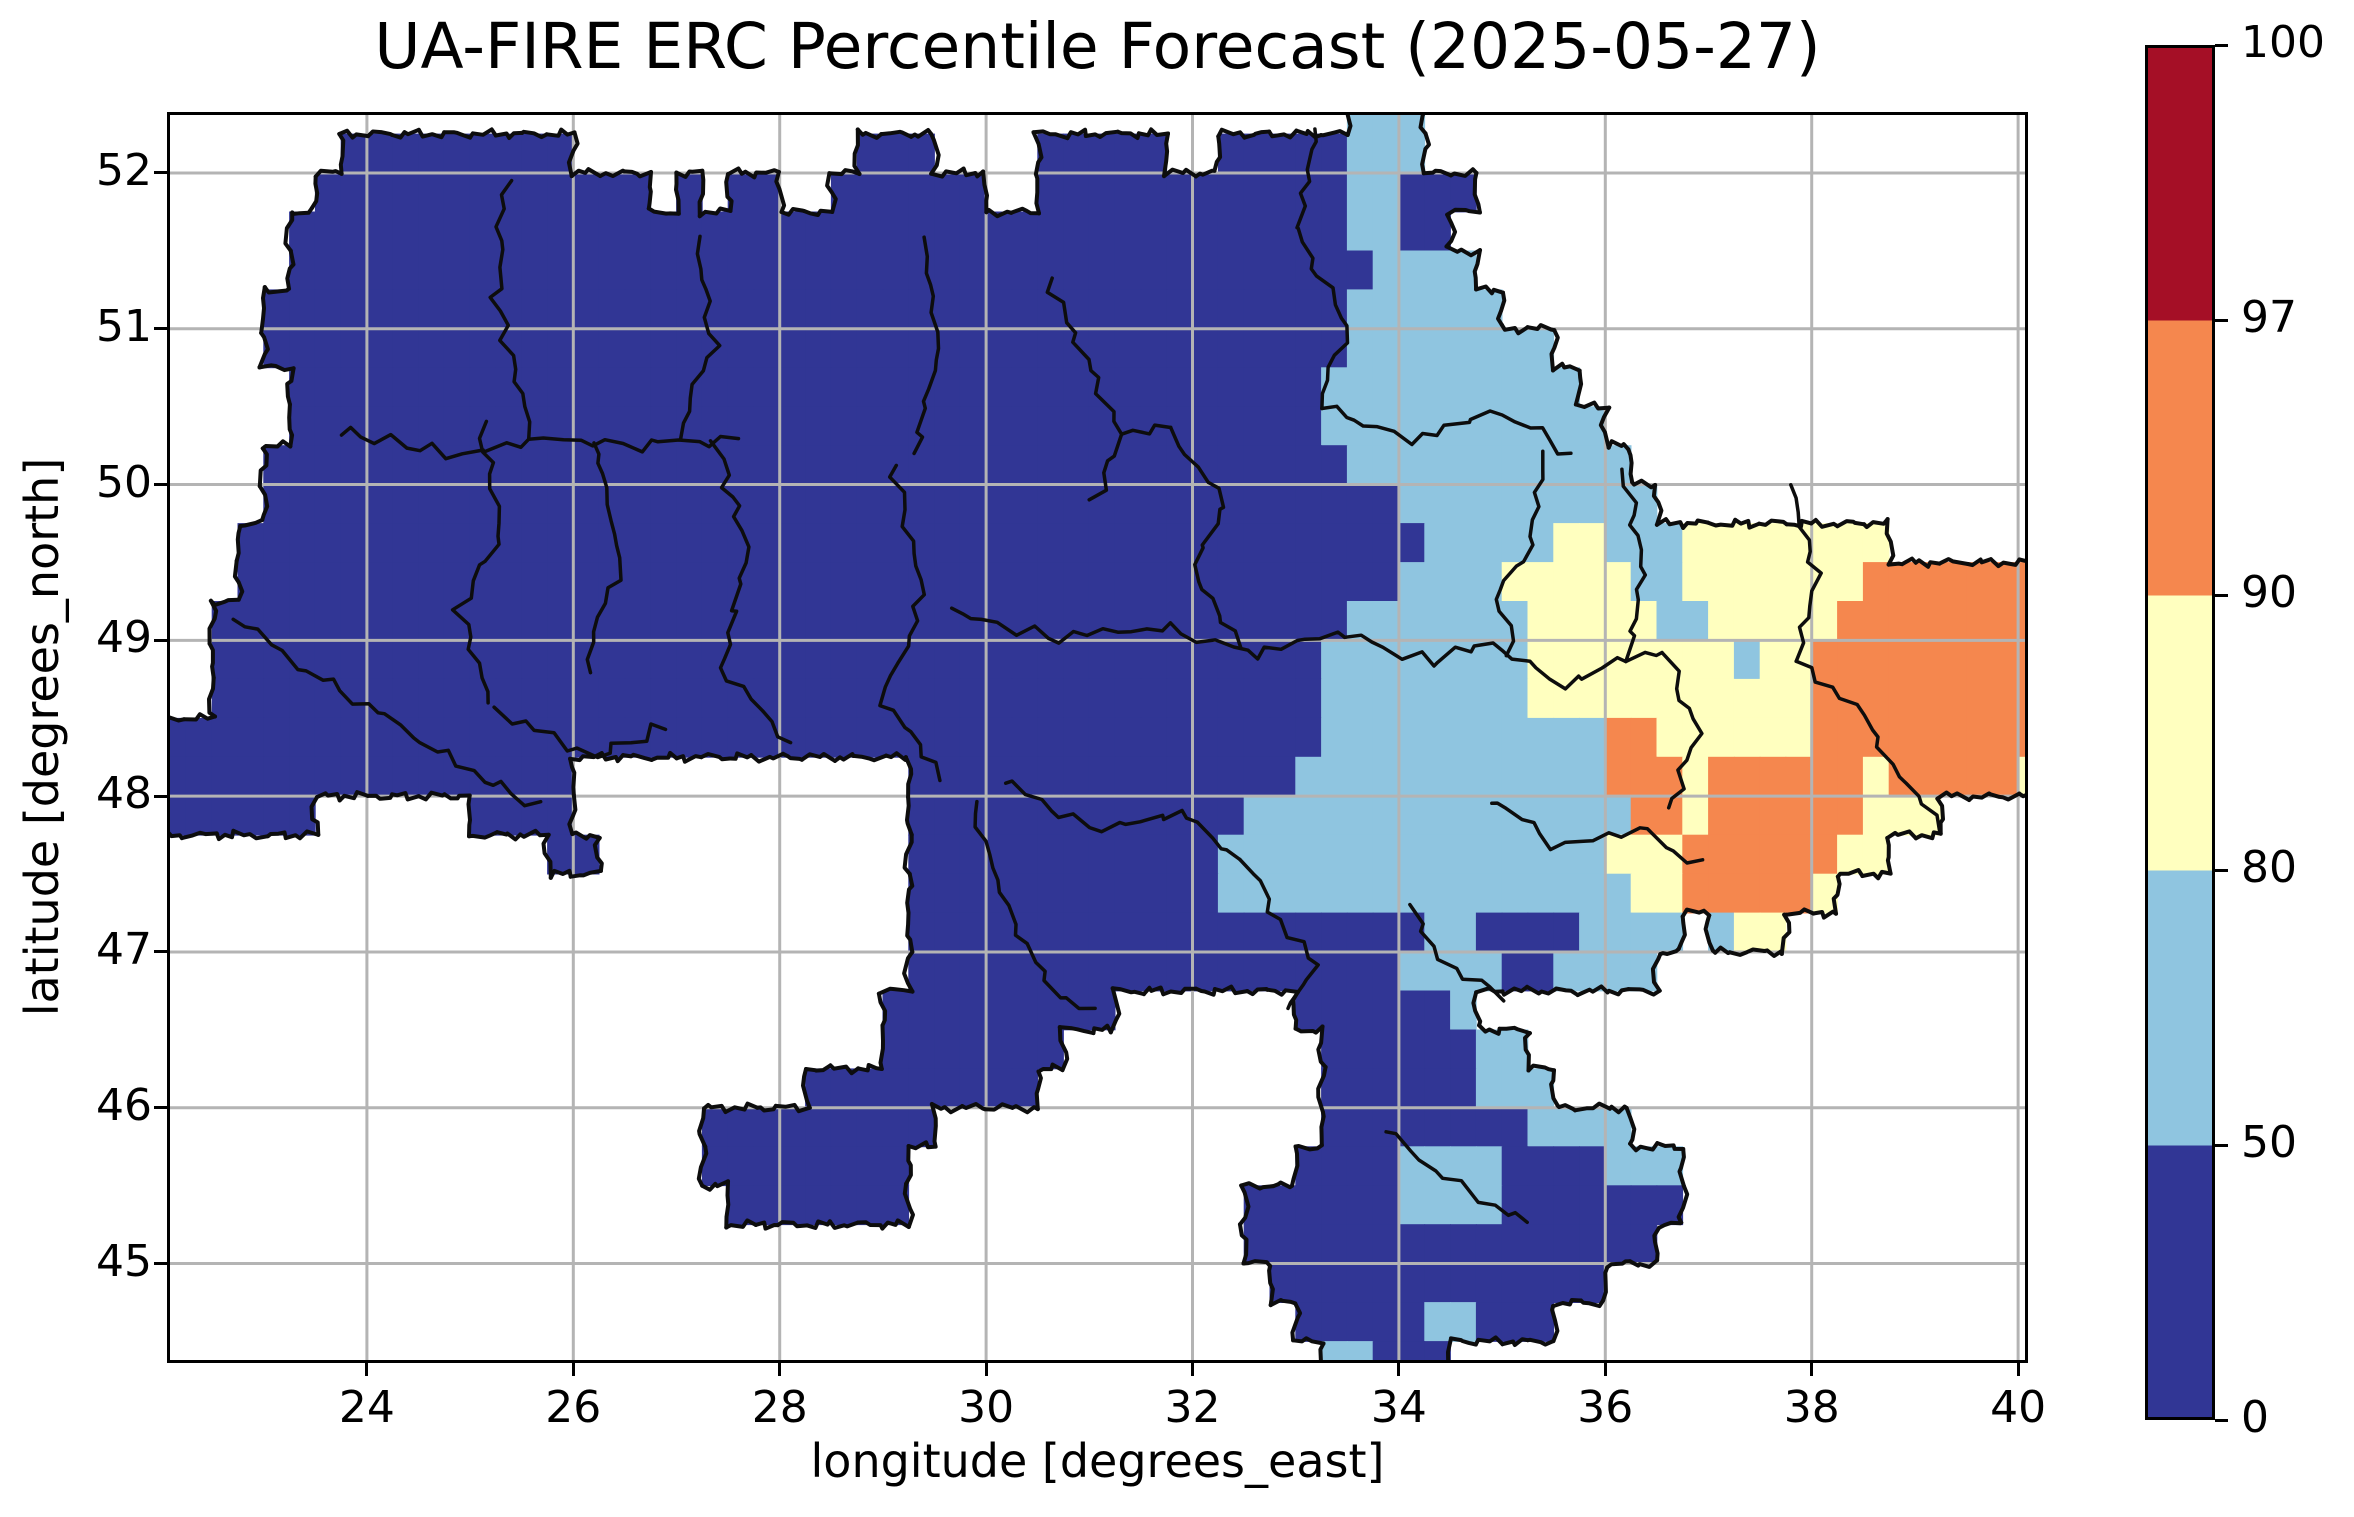  What do you see at coordinates (161, 952) in the screenshot?
I see `y-tick-mark` at bounding box center [161, 952].